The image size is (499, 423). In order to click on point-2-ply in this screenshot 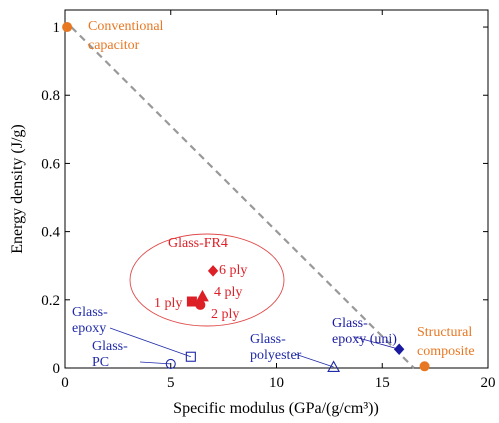, I will do `click(200, 304)`.